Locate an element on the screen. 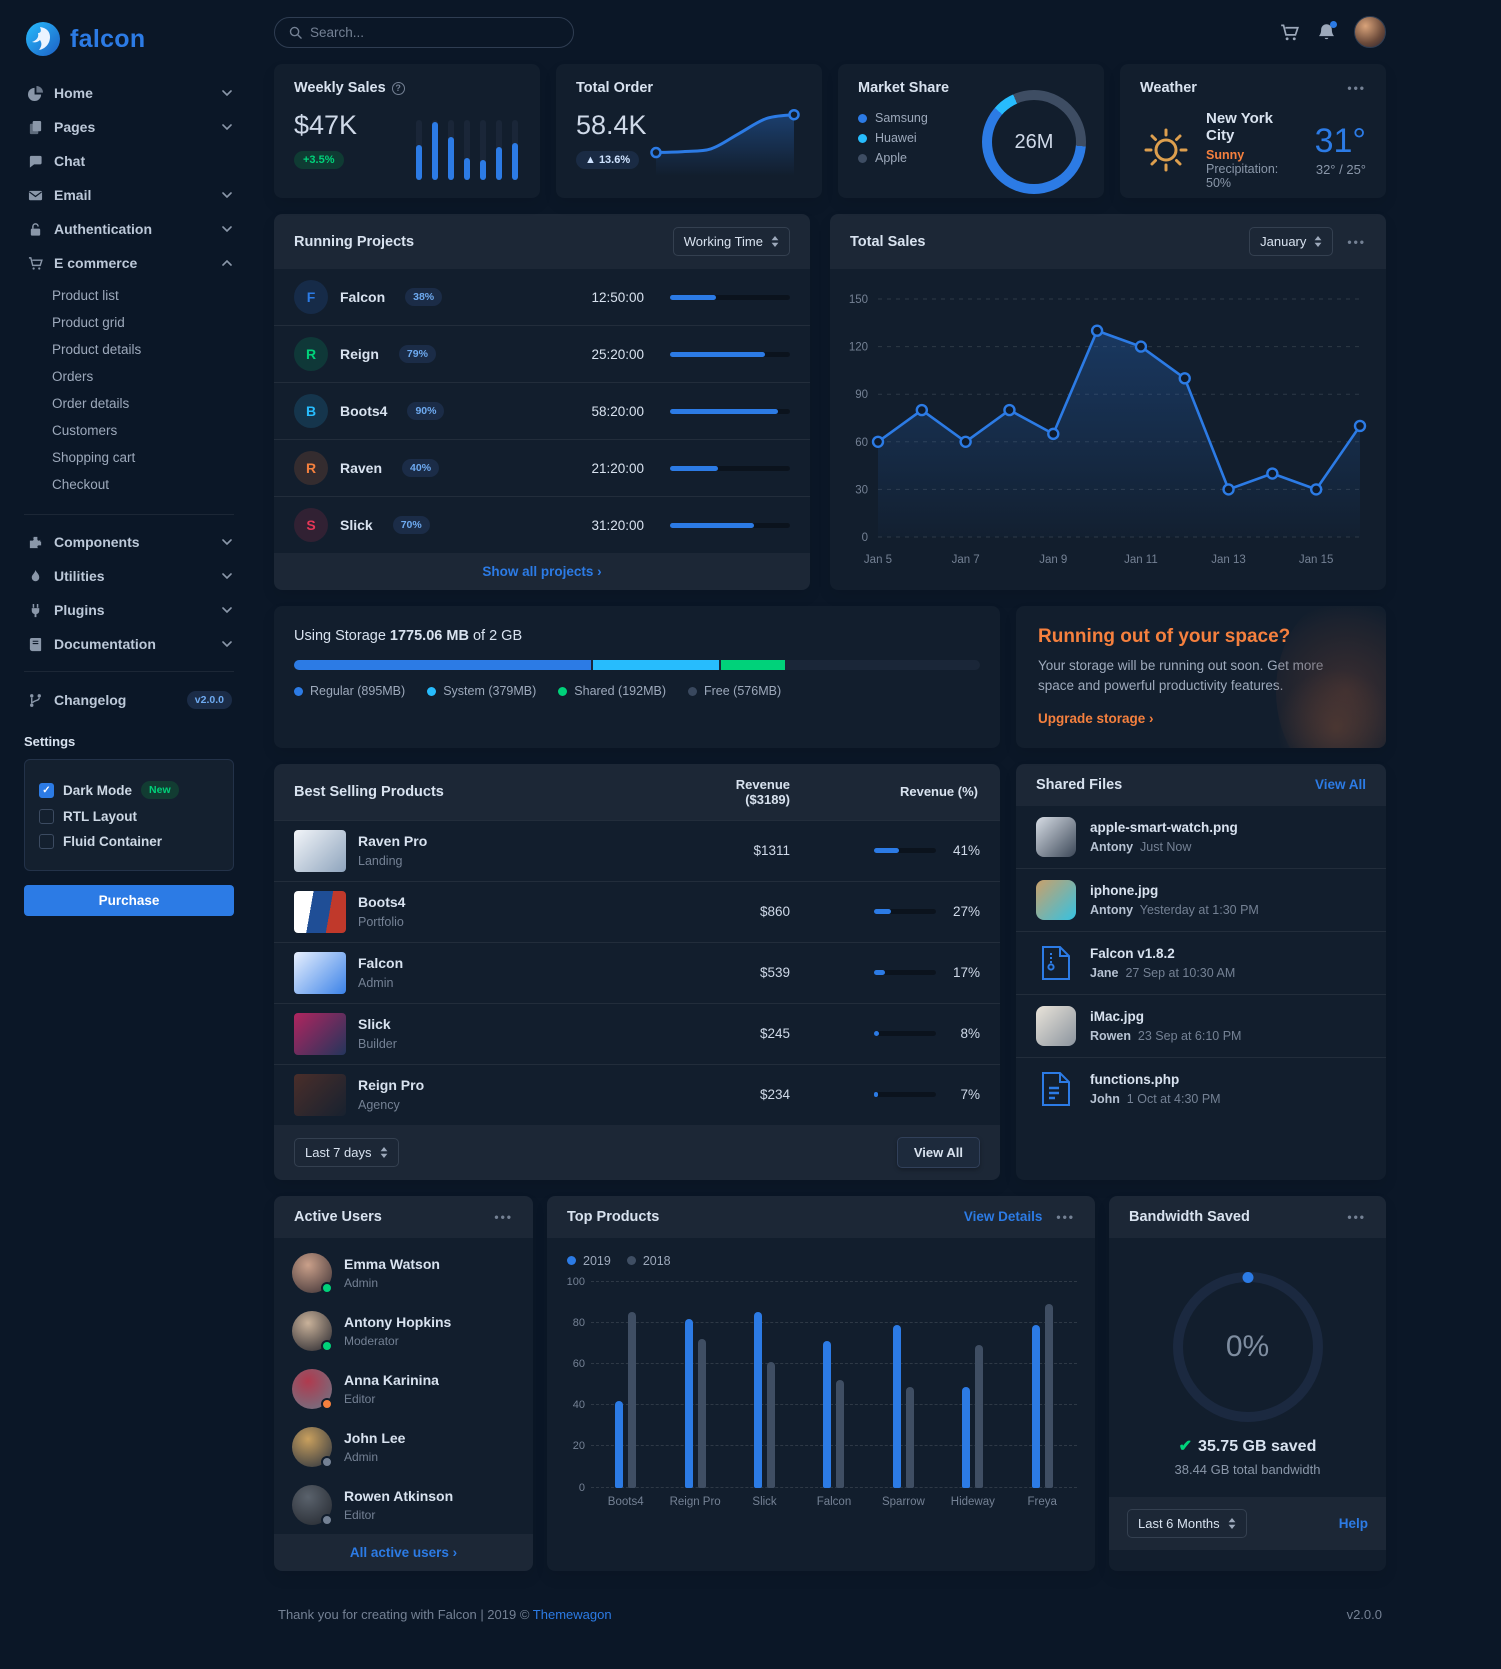  search-box is located at coordinates (424, 32).